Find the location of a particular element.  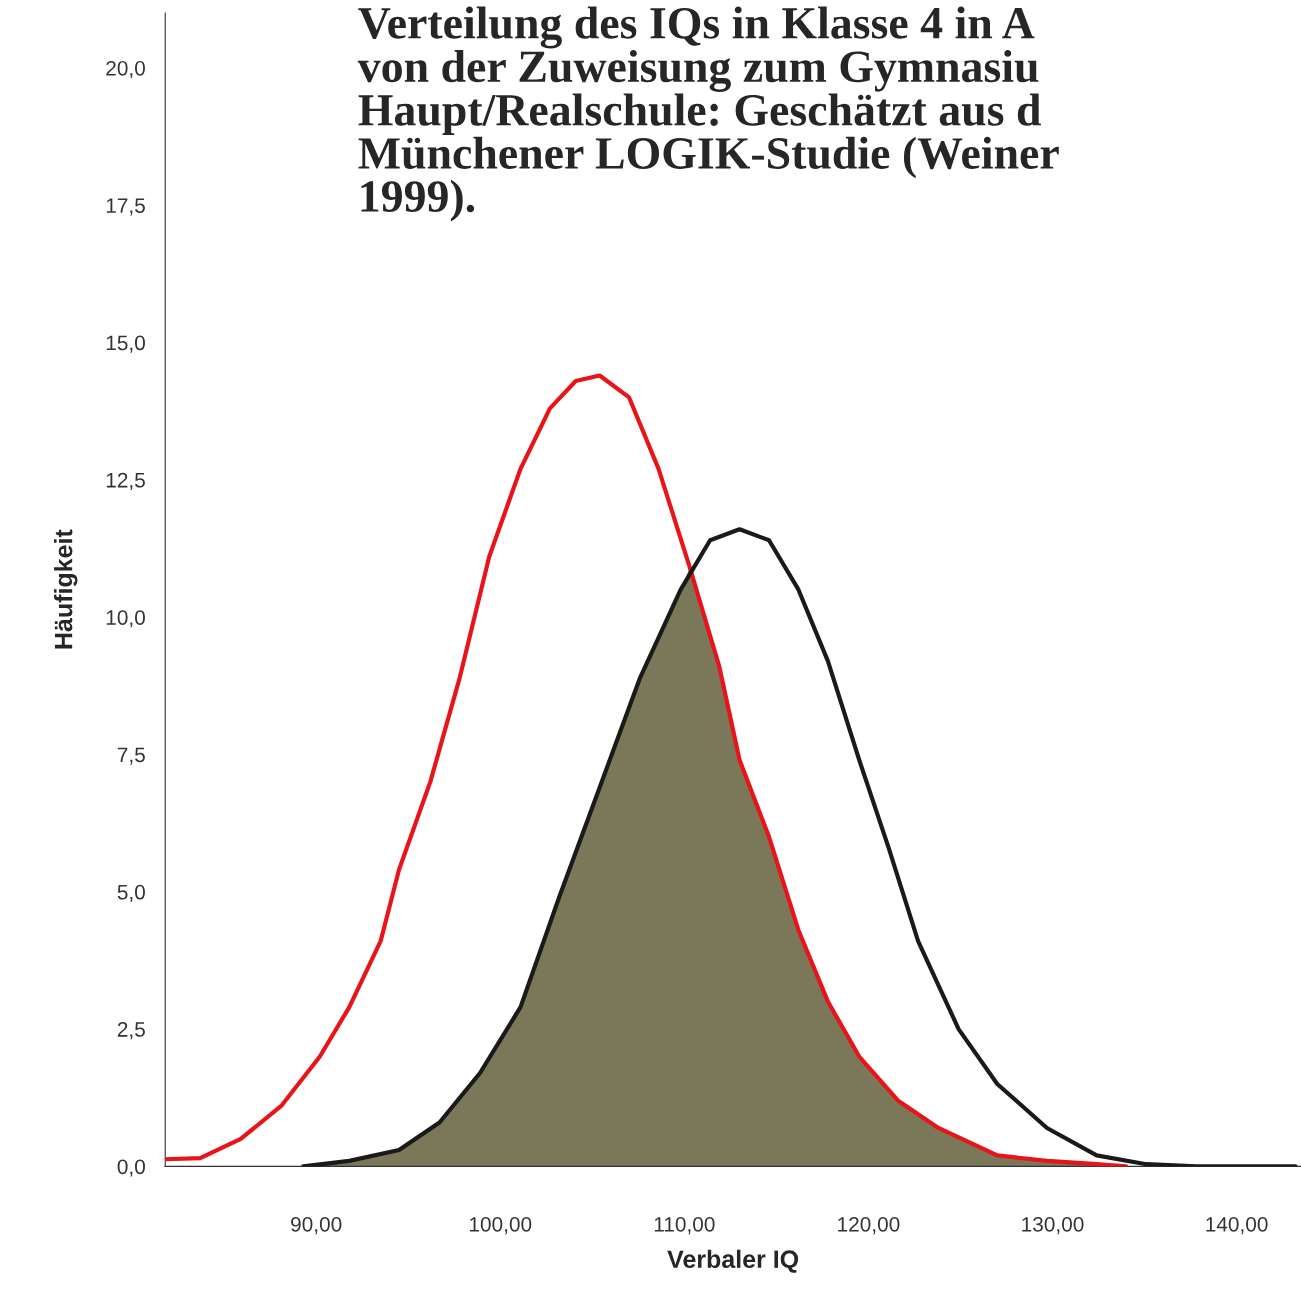

y-tick-label: 10,0 is located at coordinates (125, 619).